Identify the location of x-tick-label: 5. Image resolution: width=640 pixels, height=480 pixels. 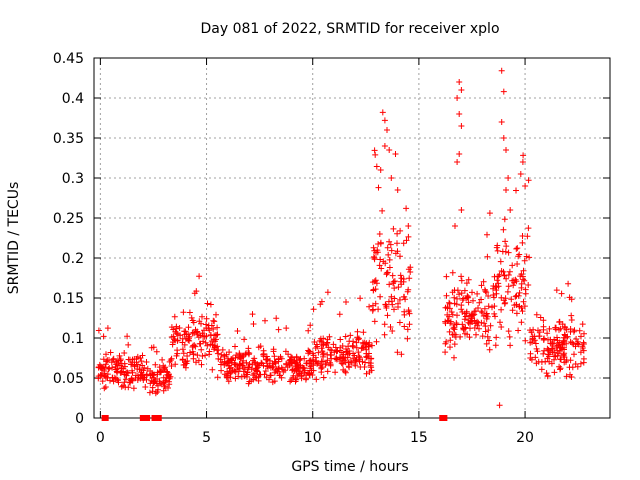
(206, 438).